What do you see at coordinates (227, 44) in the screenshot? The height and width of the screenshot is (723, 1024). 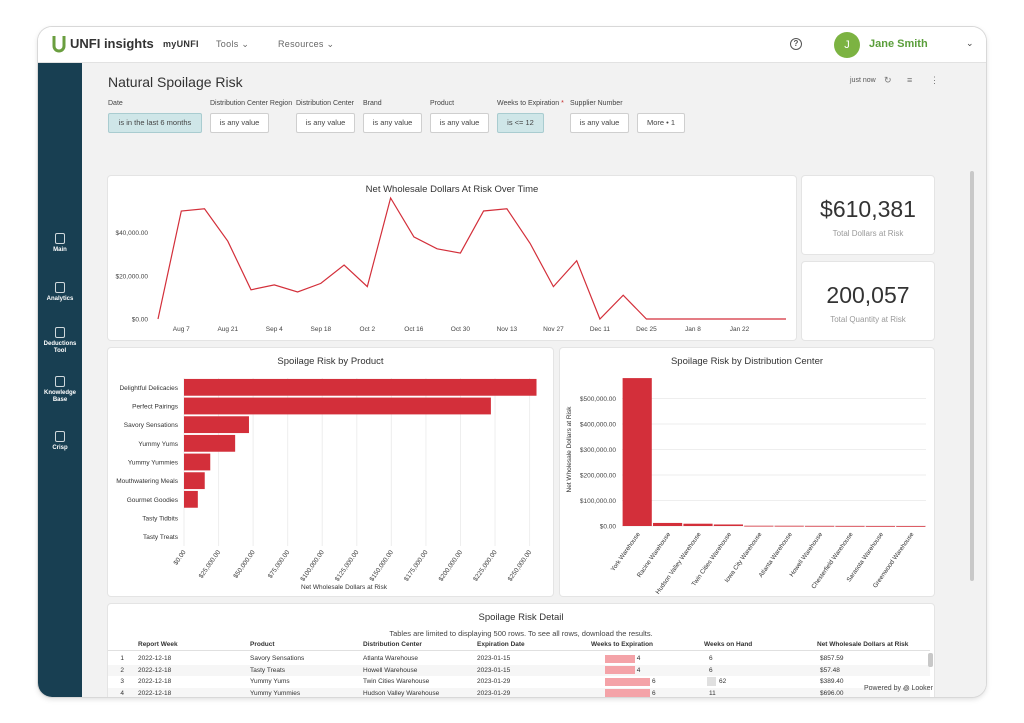 I see `nav-tools-label: Tools` at bounding box center [227, 44].